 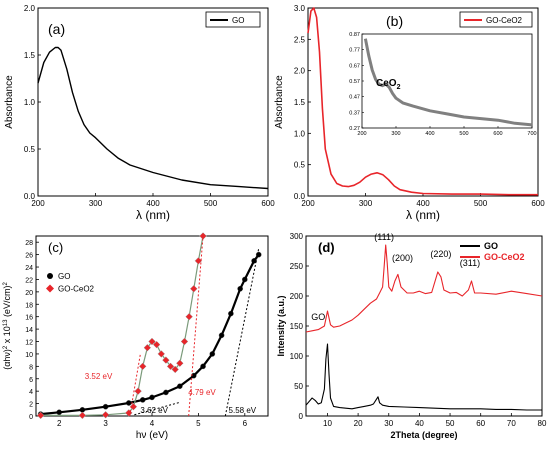 I want to click on y-tick-label: 14, so click(x=29, y=330).